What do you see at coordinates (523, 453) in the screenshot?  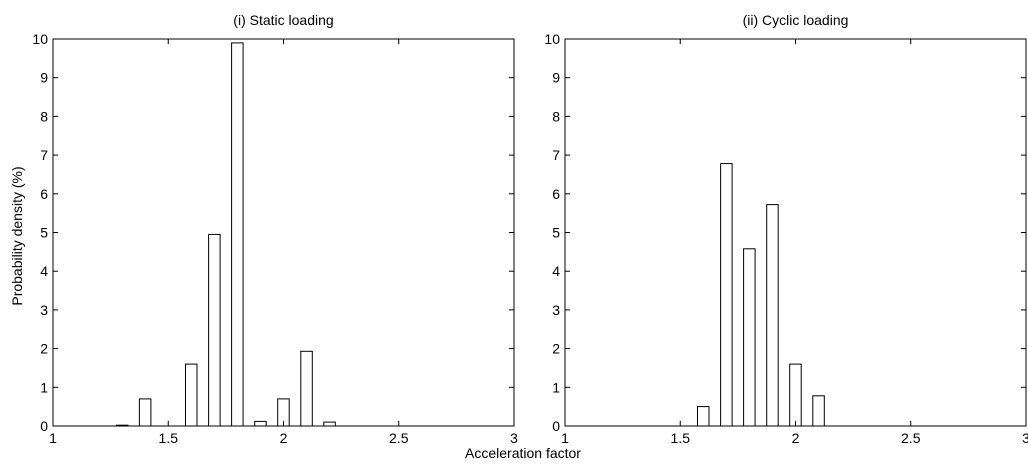 I see `x-axis-label: Acceleration factor` at bounding box center [523, 453].